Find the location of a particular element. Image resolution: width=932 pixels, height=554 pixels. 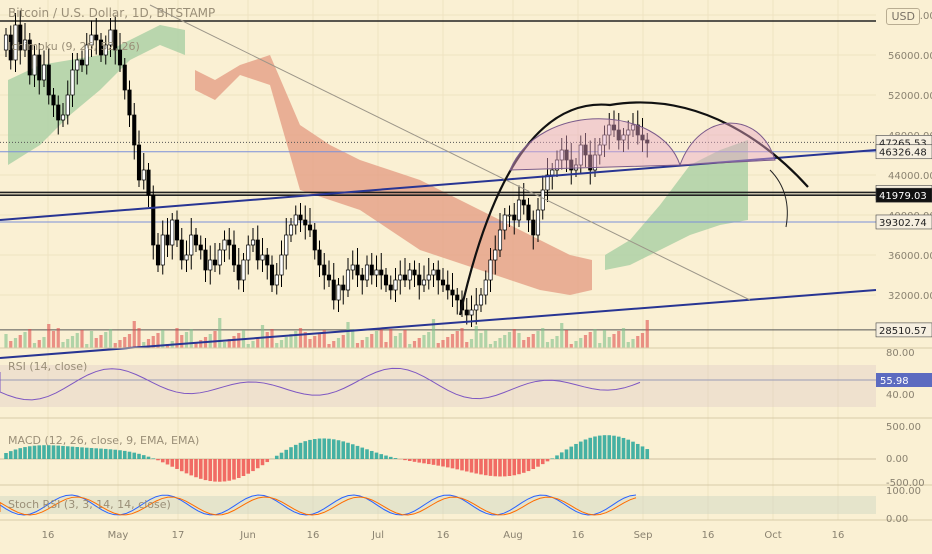

macd-label: MACD (12, 26, close, 9, EMA, EMA) is located at coordinates (103, 440).